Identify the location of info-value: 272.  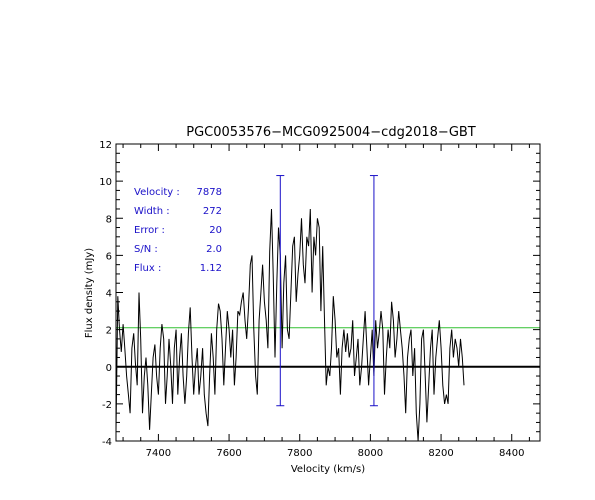
(212, 211).